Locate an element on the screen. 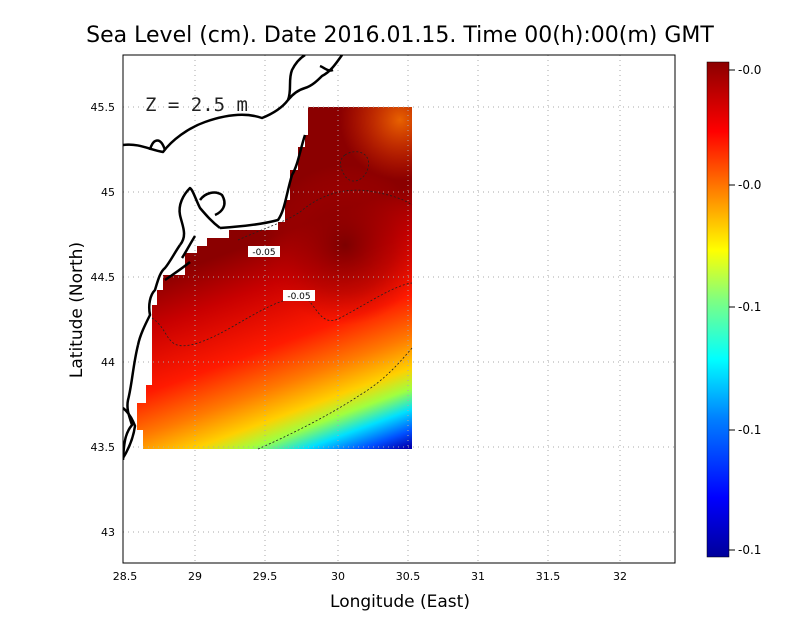 The height and width of the screenshot is (618, 800). x-axis-ticks: 28.5 29 29.5 30 30.5 31 31.5 32 is located at coordinates (370, 576).